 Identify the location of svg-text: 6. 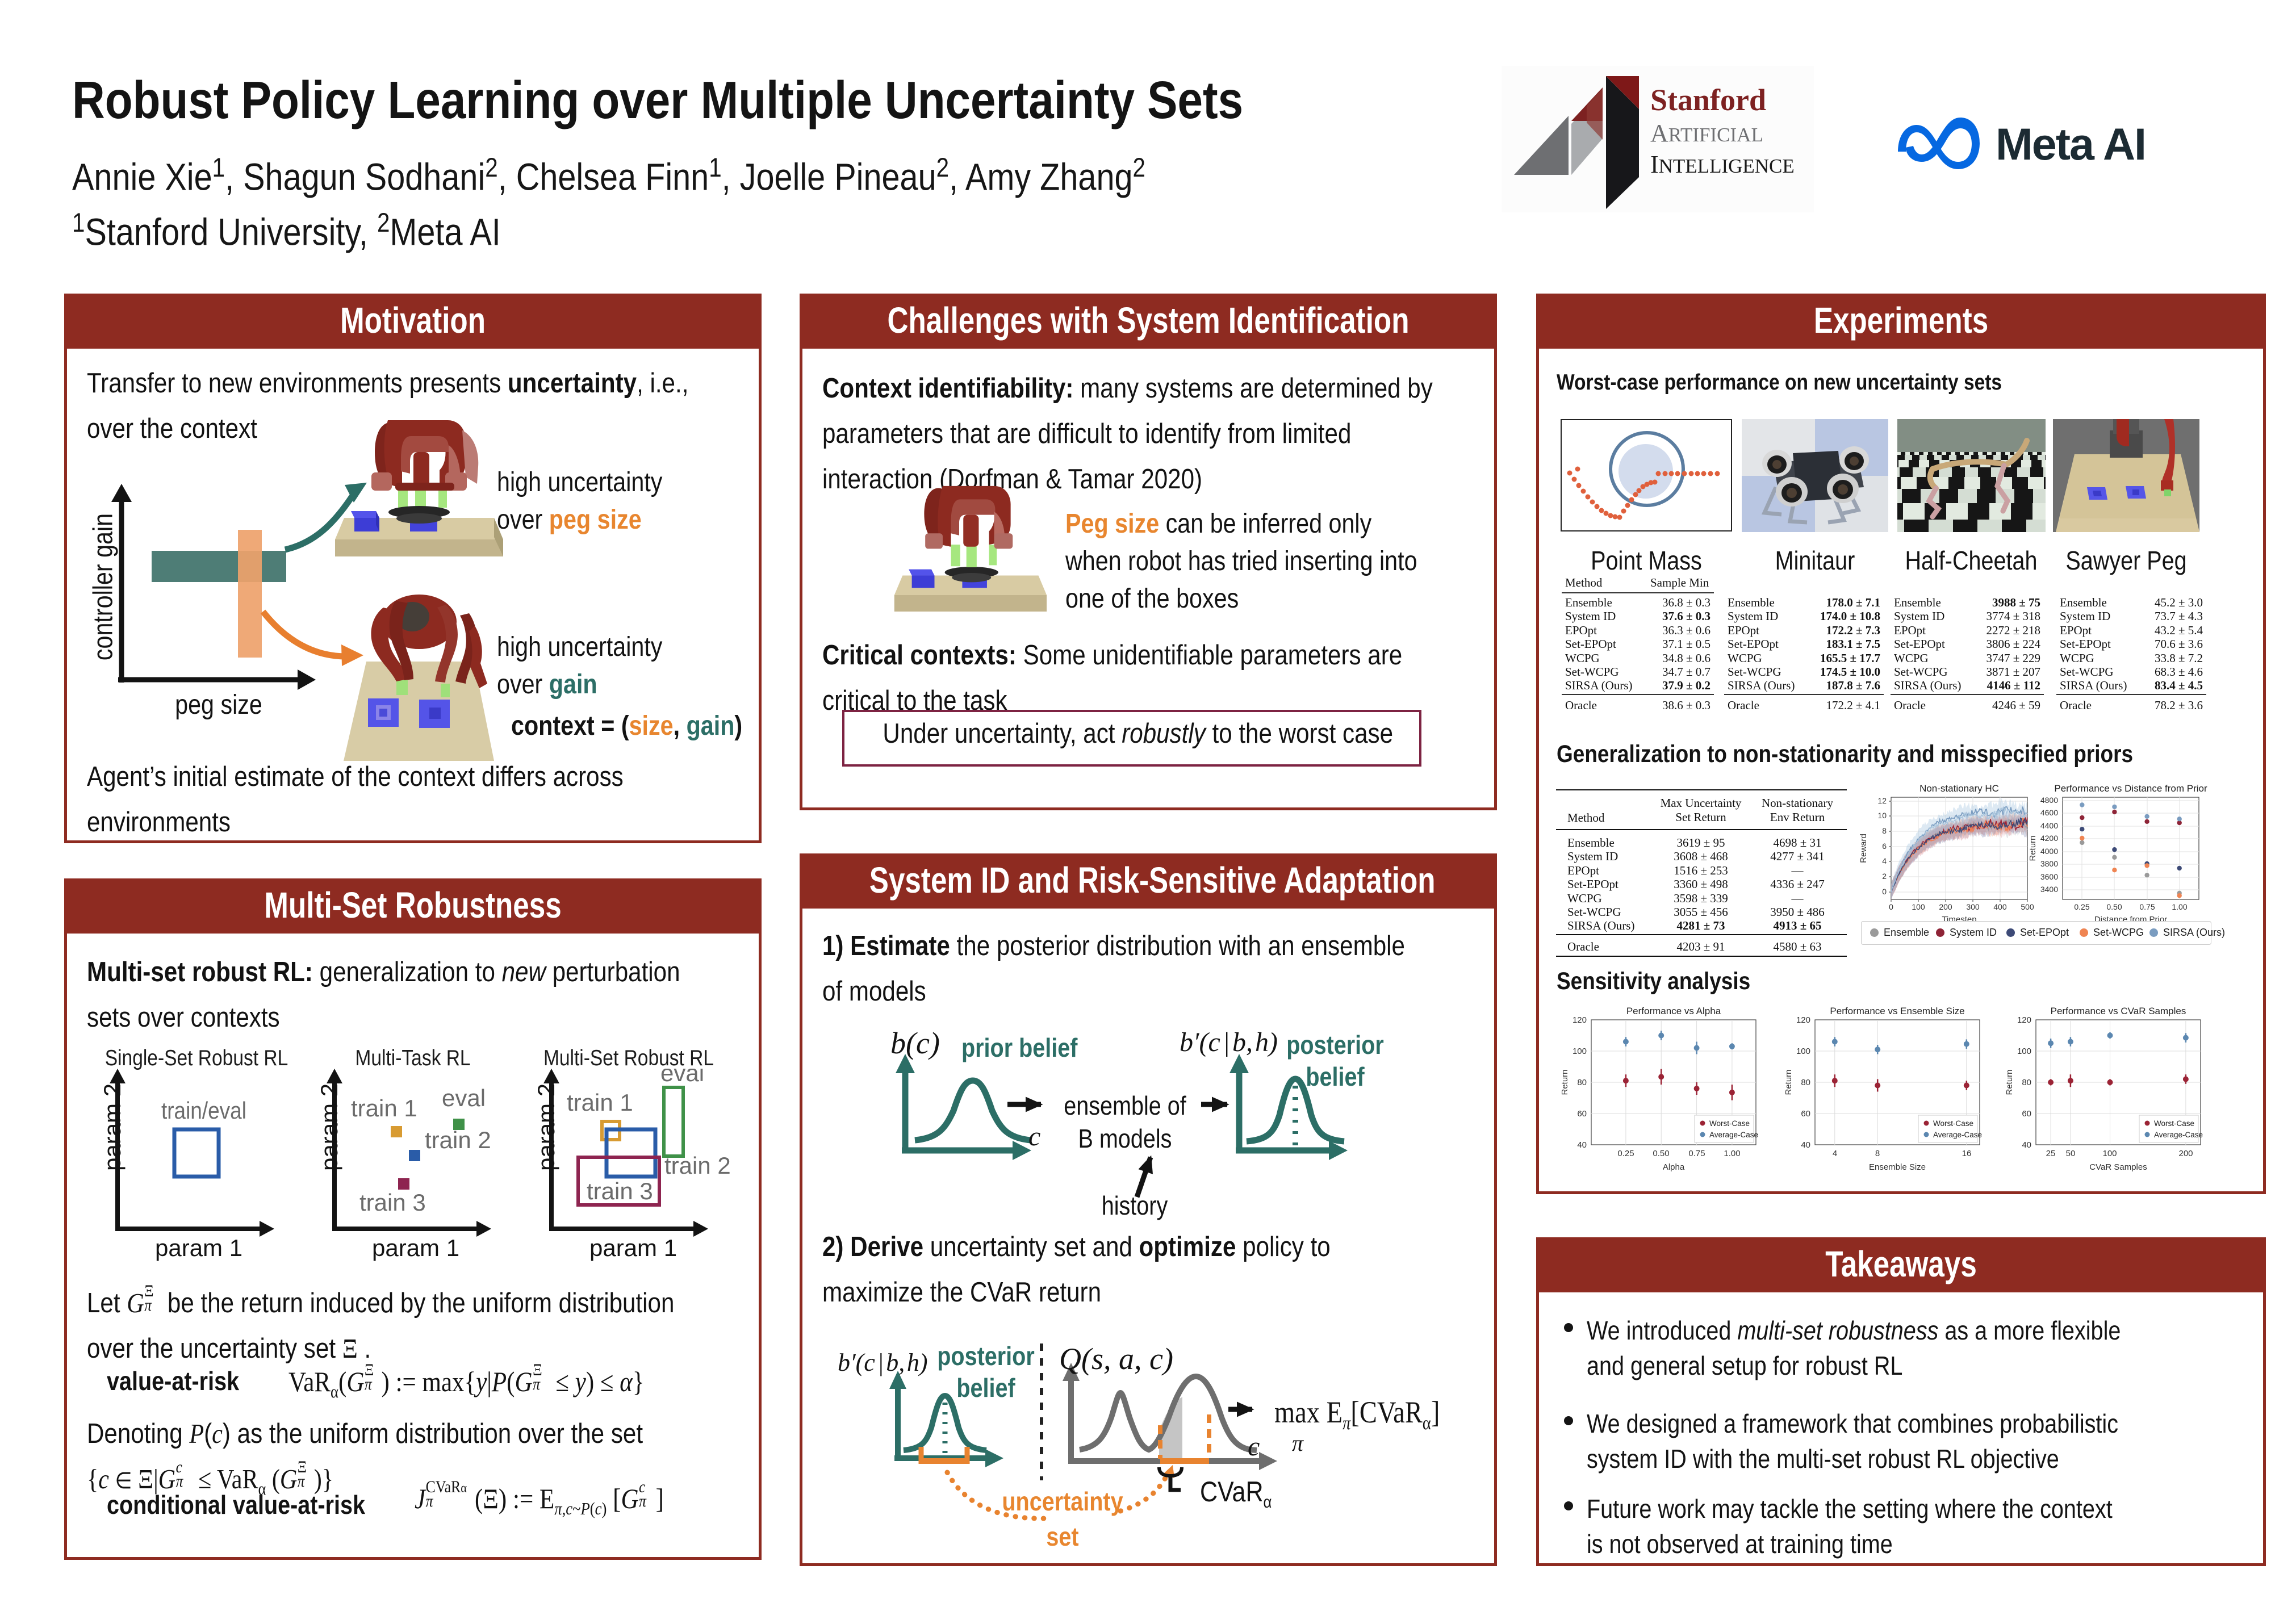
(1884, 846).